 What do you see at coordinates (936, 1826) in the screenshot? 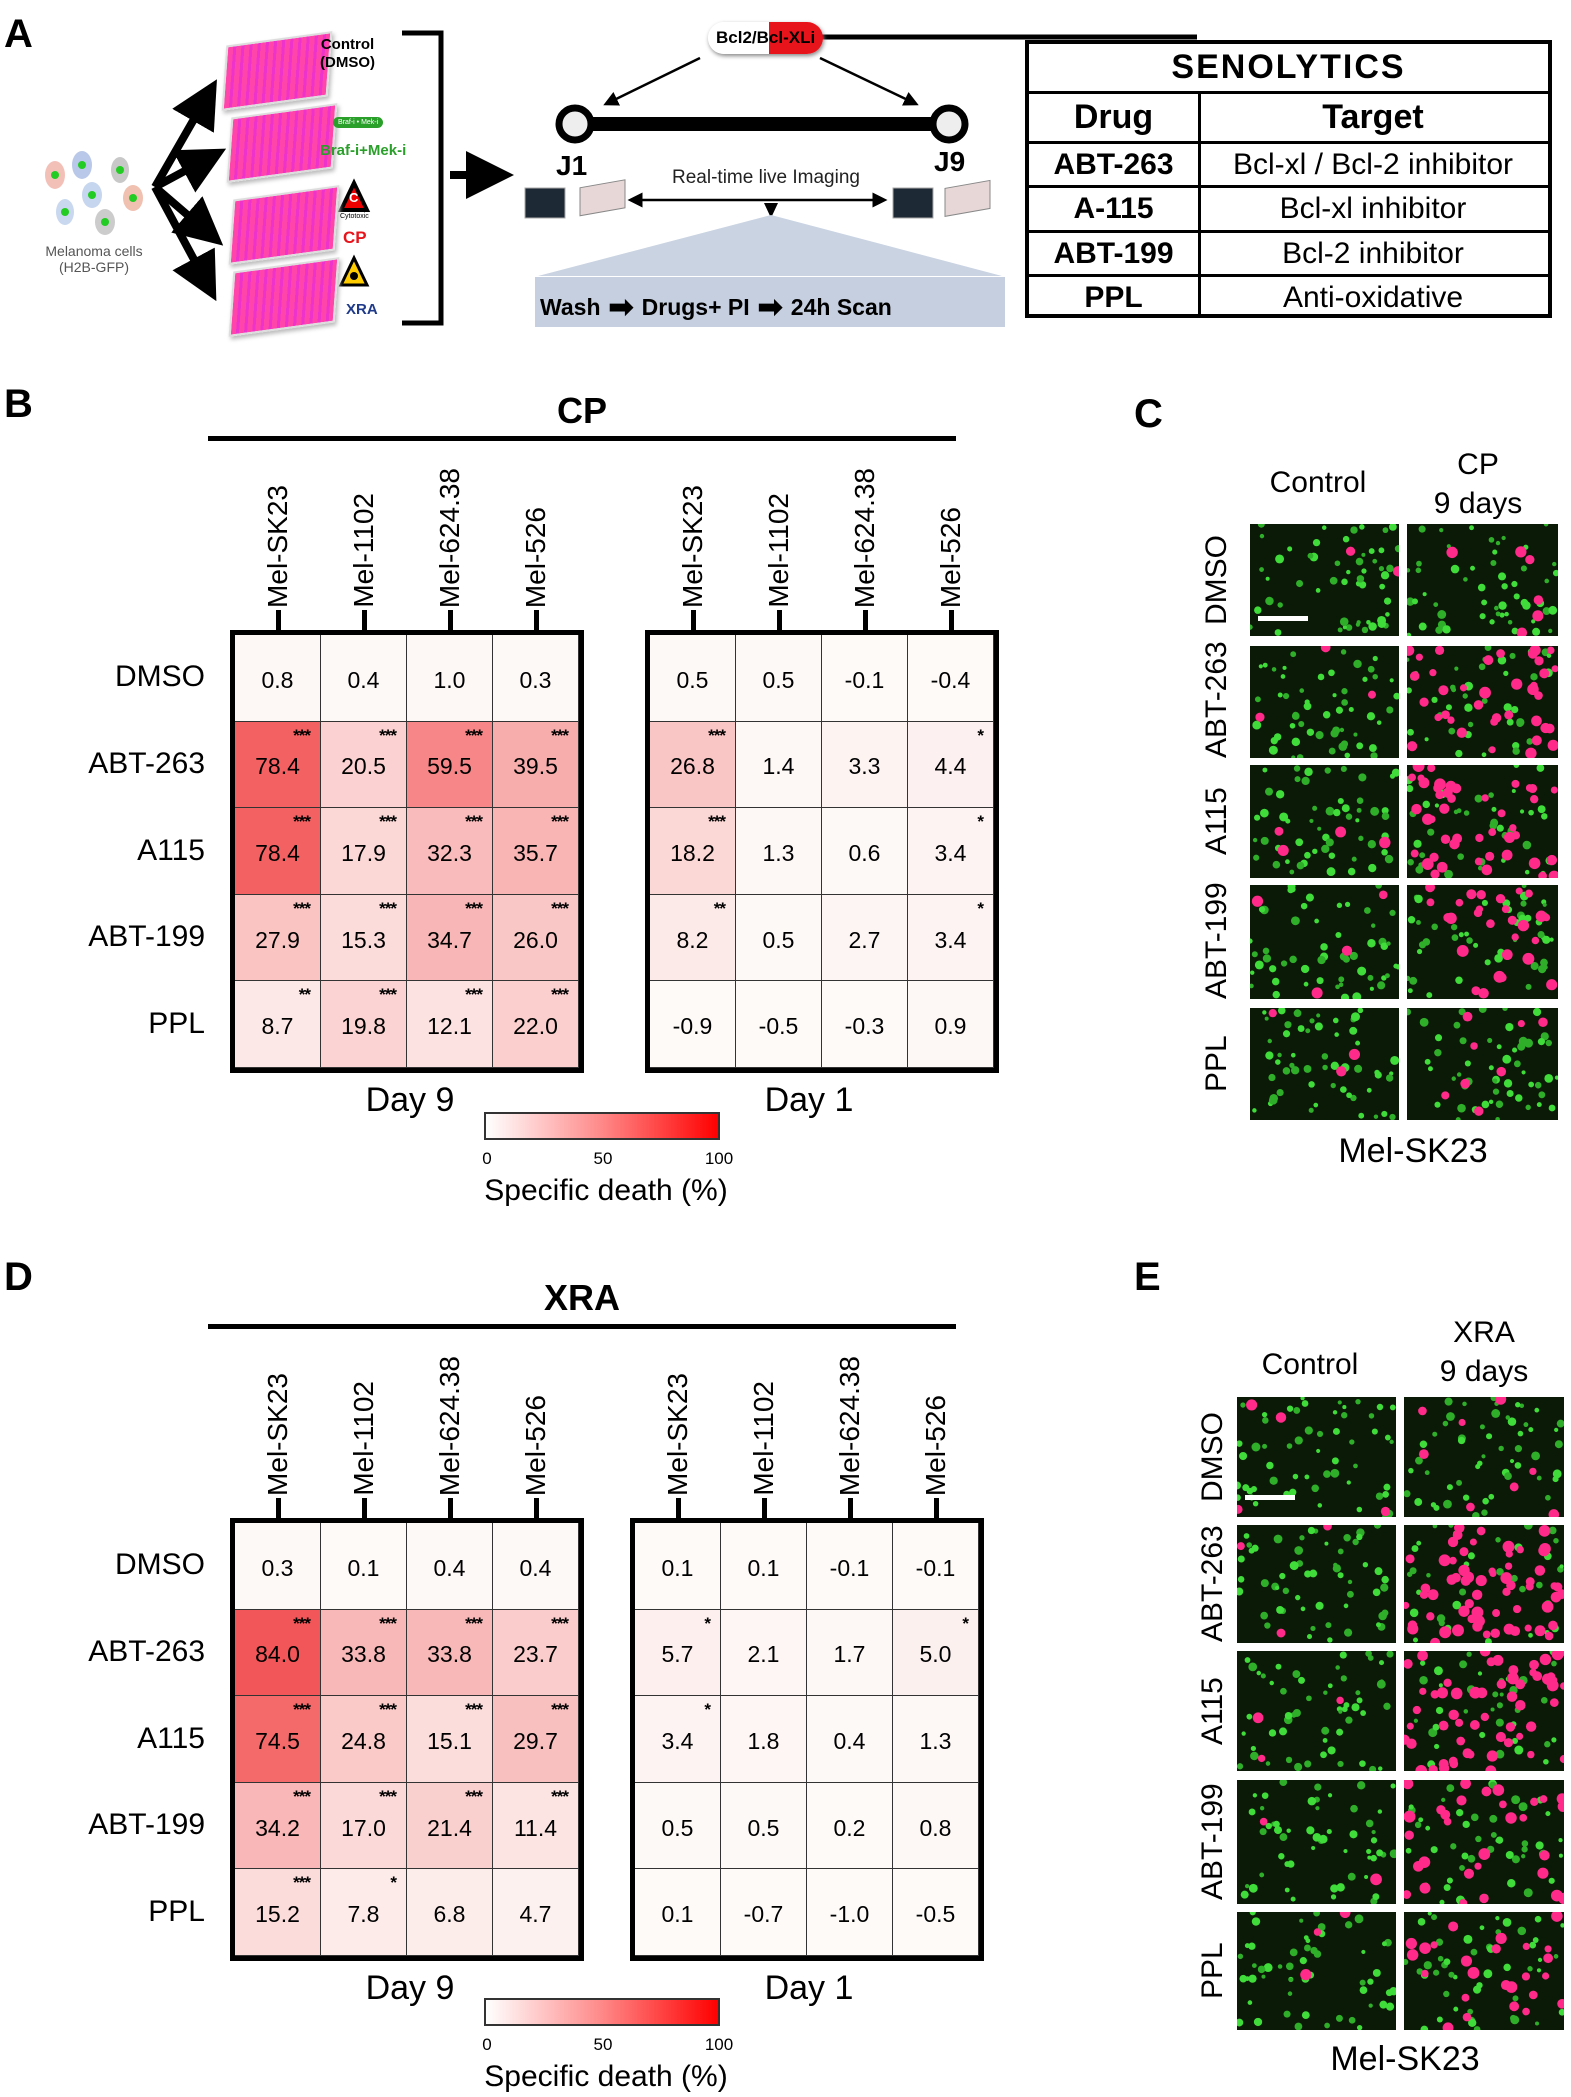
I see `heatmap-cell: 0.8` at bounding box center [936, 1826].